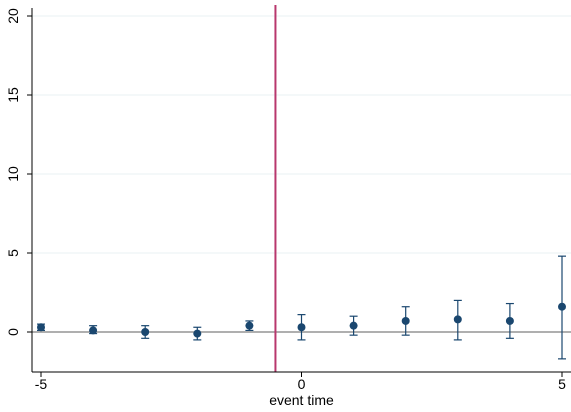  What do you see at coordinates (13, 332) in the screenshot?
I see `y-tick-label: 0` at bounding box center [13, 332].